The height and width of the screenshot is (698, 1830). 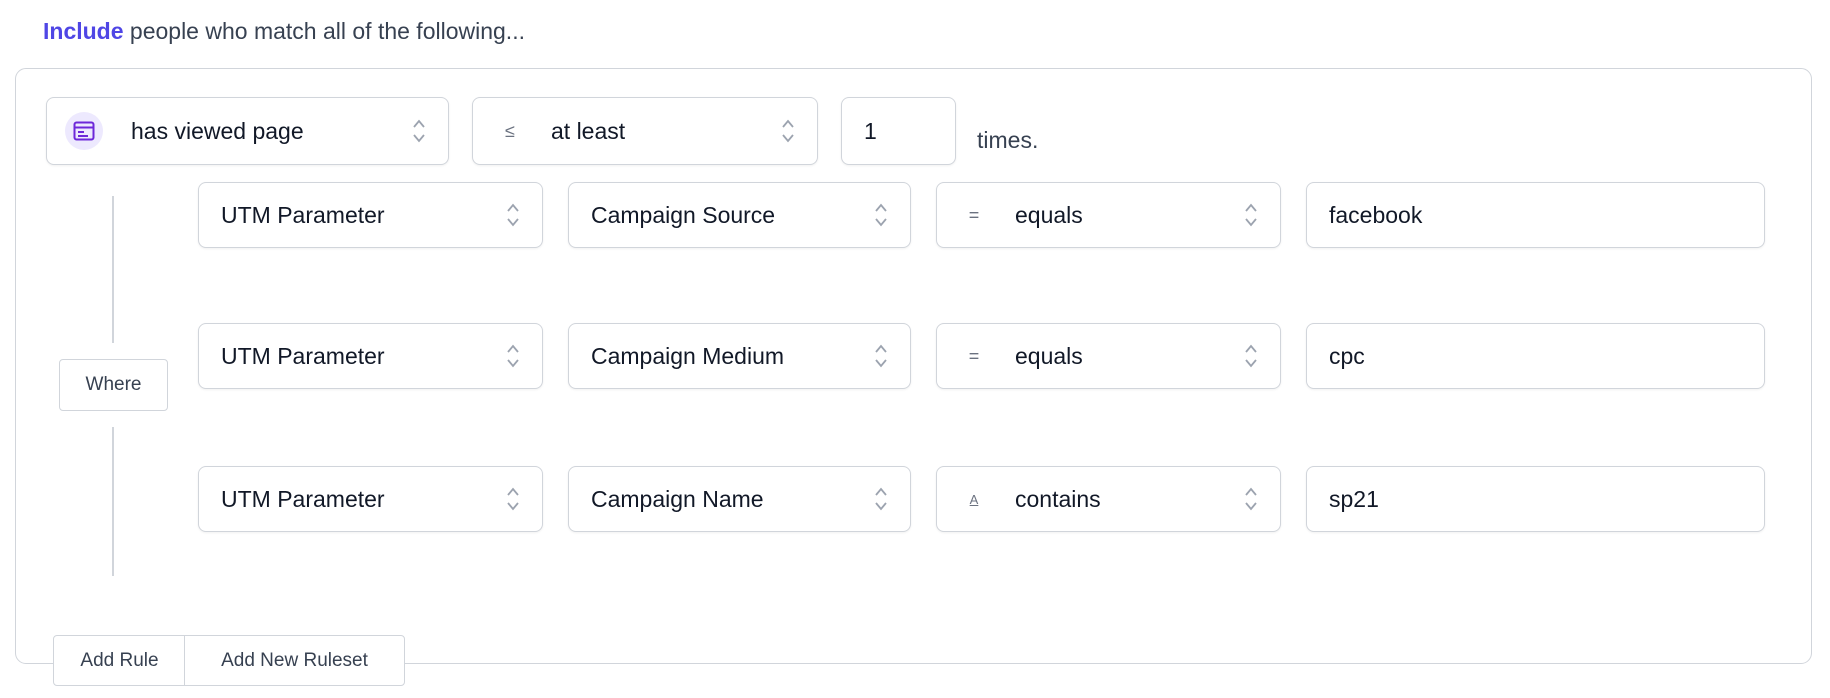 I want to click on add-ruleset-button: Add New Ruleset, so click(x=294, y=660).